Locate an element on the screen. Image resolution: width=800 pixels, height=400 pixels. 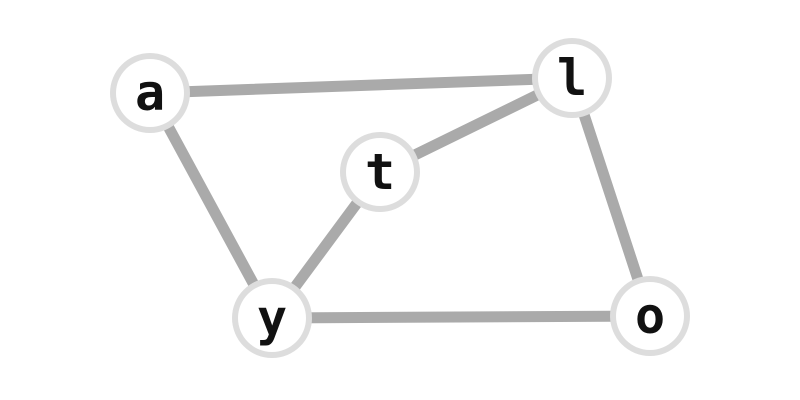
edge-a-y is located at coordinates (211, 205).